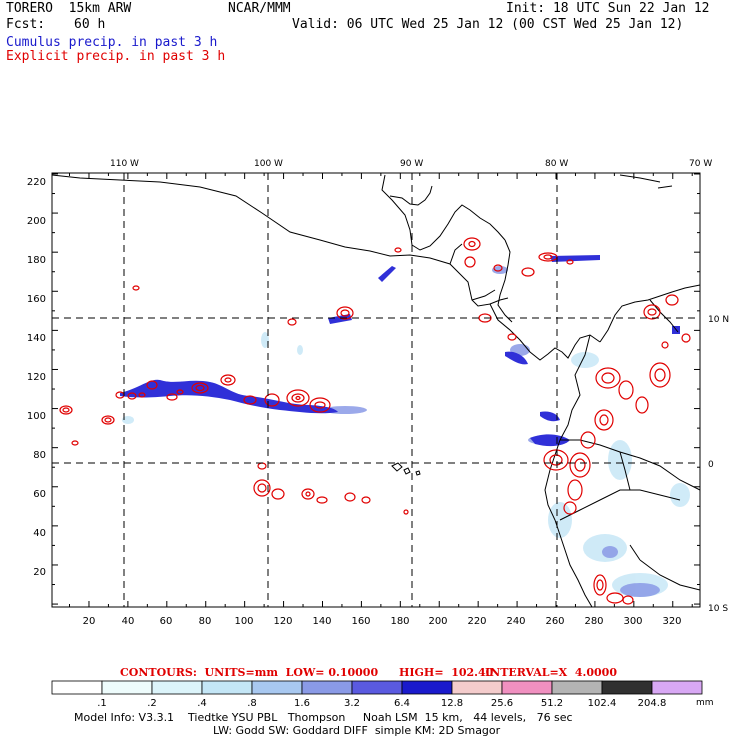 The image size is (740, 740). I want to click on legend-label: 6.4, so click(402, 703).